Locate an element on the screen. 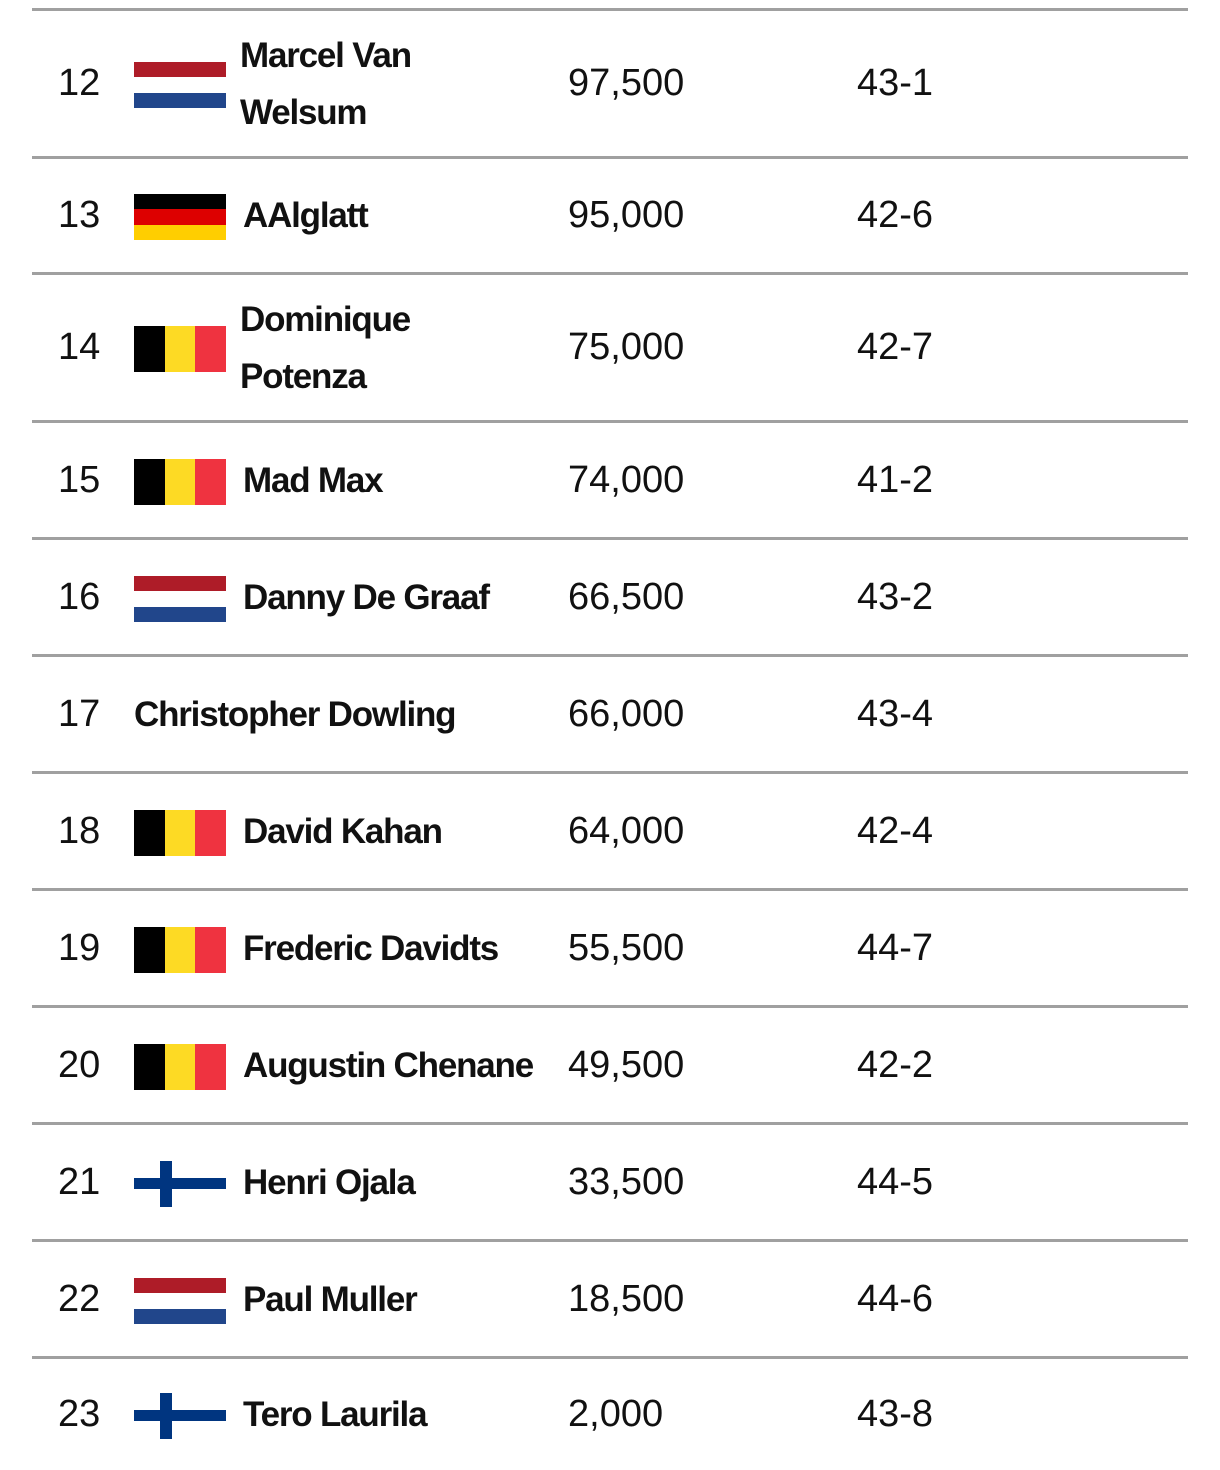 The width and height of the screenshot is (1220, 1470). rank: 21 is located at coordinates (79, 1181).